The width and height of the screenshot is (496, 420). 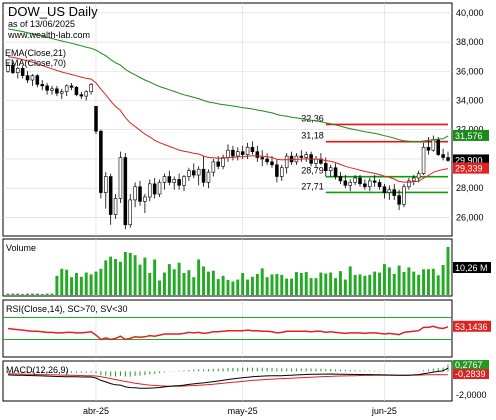 What do you see at coordinates (228, 271) in the screenshot?
I see `volume-bars` at bounding box center [228, 271].